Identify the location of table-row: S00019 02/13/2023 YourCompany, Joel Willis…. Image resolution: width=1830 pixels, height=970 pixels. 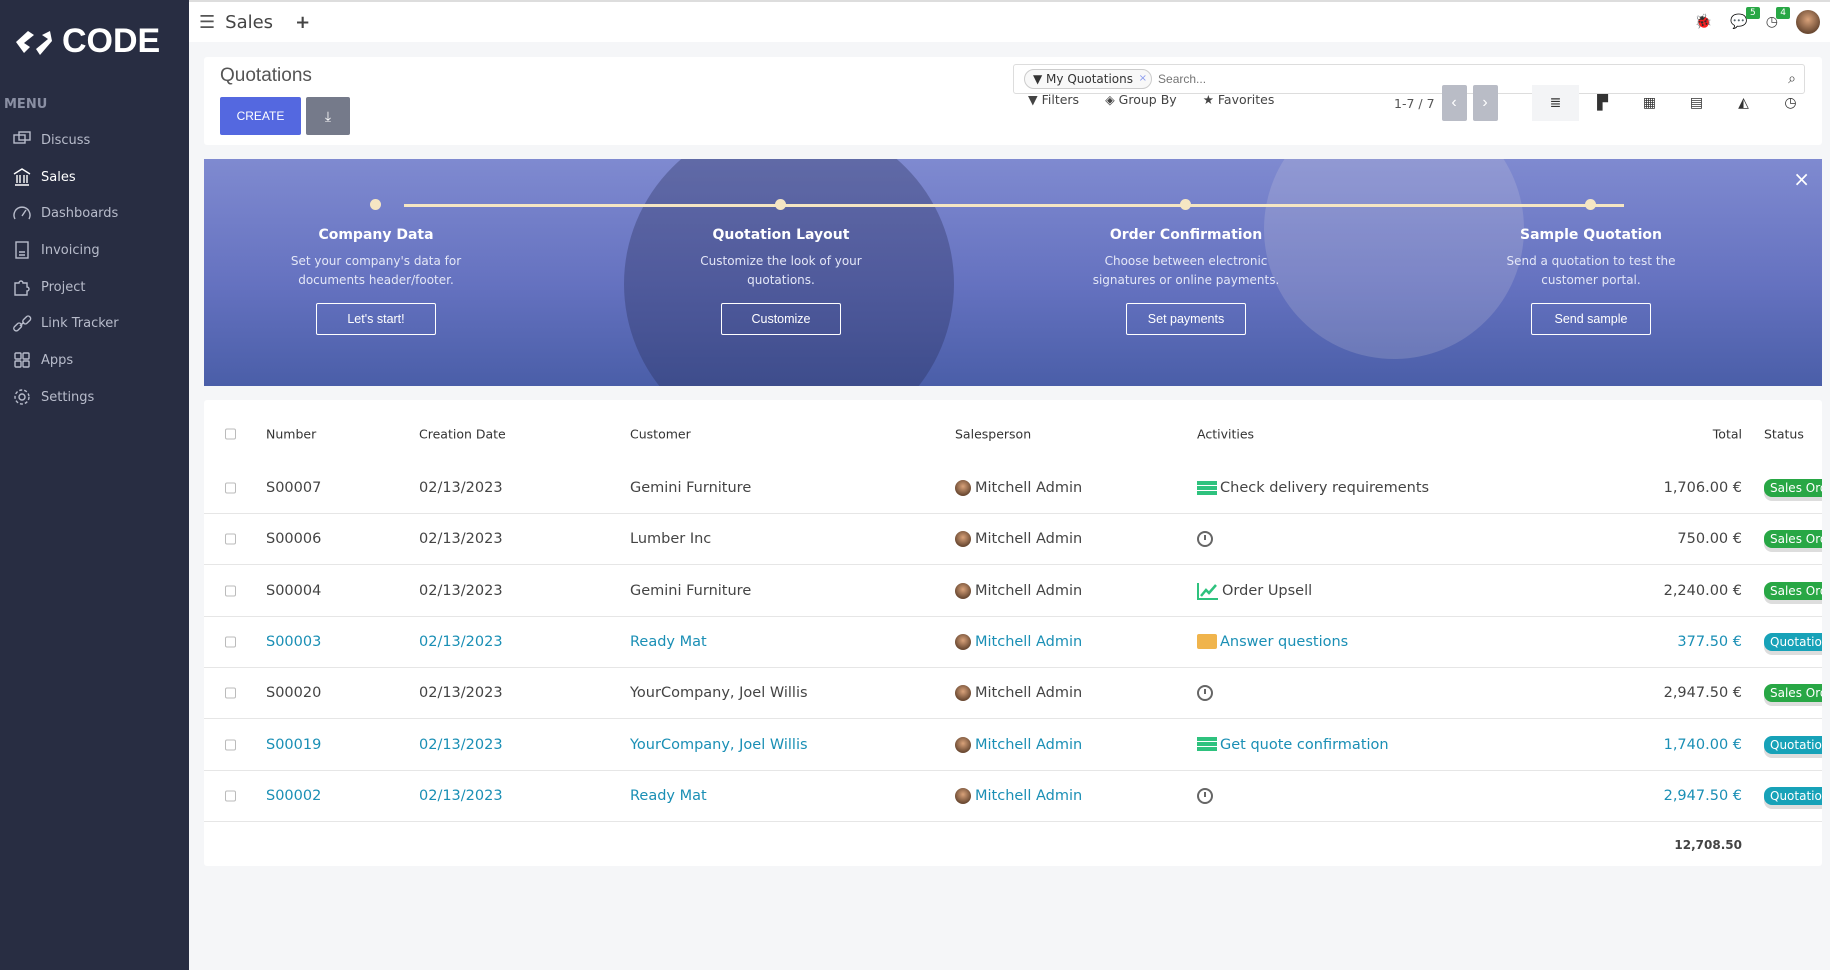
(1013, 745).